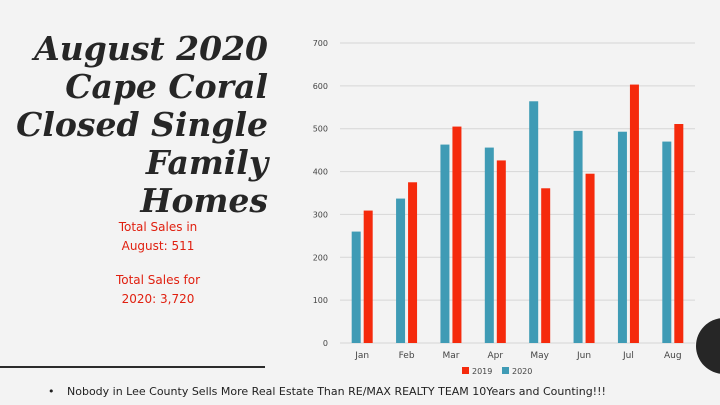 The width and height of the screenshot is (720, 405). Describe the element at coordinates (158, 246) in the screenshot. I see `august-sales-value: August: 511` at that location.